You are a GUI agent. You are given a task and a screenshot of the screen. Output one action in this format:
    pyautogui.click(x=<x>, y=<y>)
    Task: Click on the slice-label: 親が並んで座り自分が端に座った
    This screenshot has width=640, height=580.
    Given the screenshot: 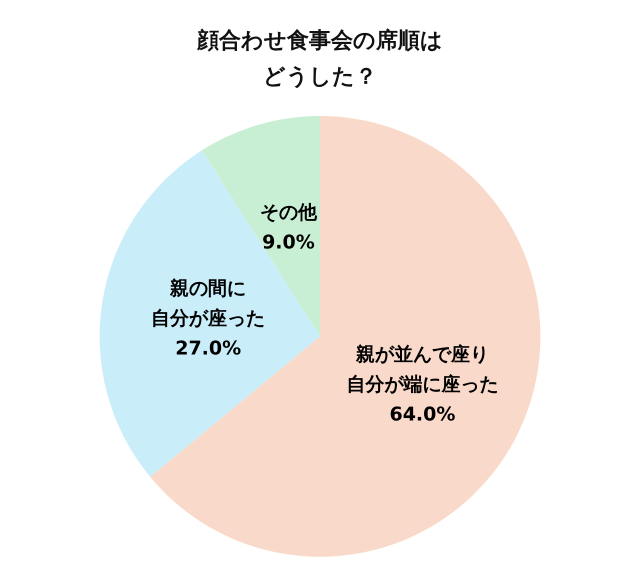 What is the action you would take?
    pyautogui.click(x=422, y=370)
    